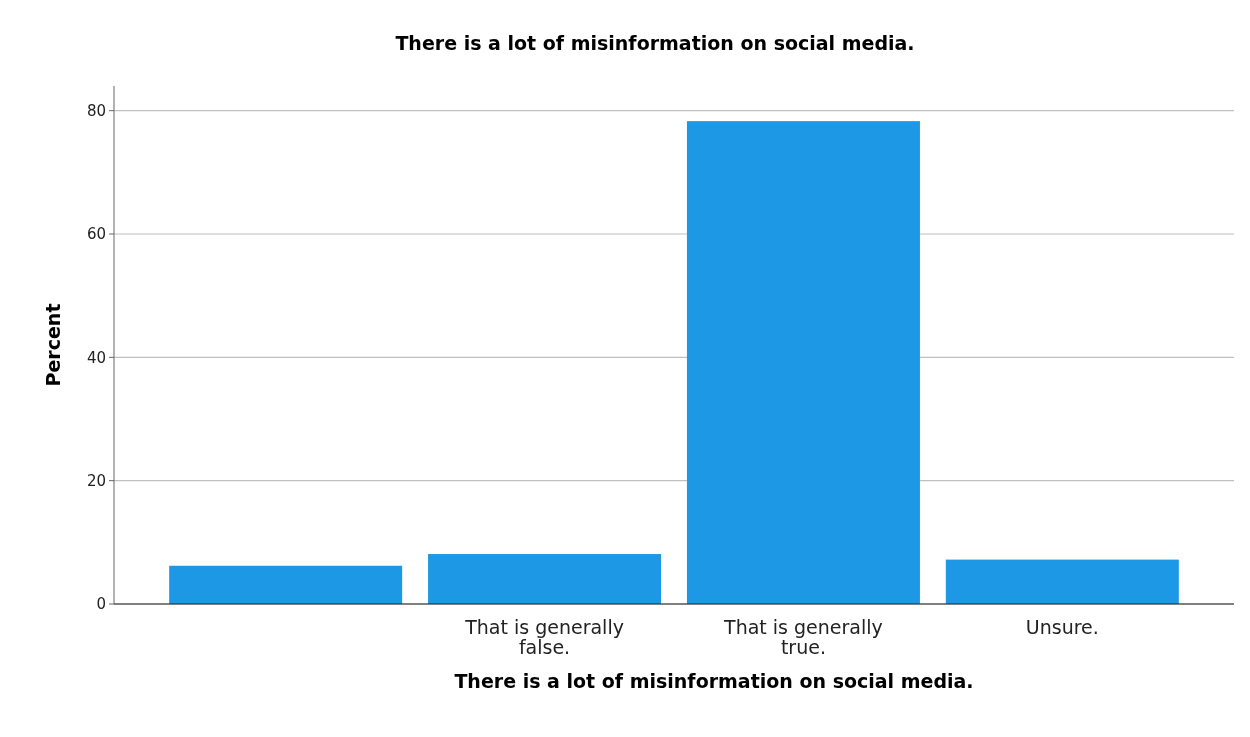  Describe the element at coordinates (96, 480) in the screenshot. I see `y-tick-label: 20` at that location.